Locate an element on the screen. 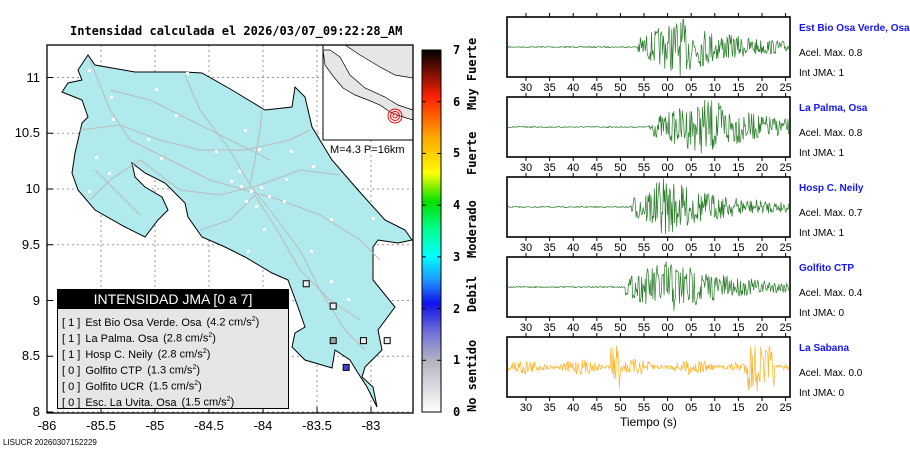  intensity-colorbar is located at coordinates (431, 231).